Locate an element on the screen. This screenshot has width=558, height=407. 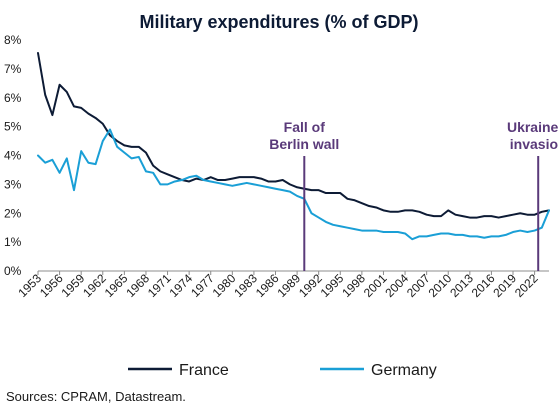
x-tick-label: 2001 is located at coordinates (375, 285).